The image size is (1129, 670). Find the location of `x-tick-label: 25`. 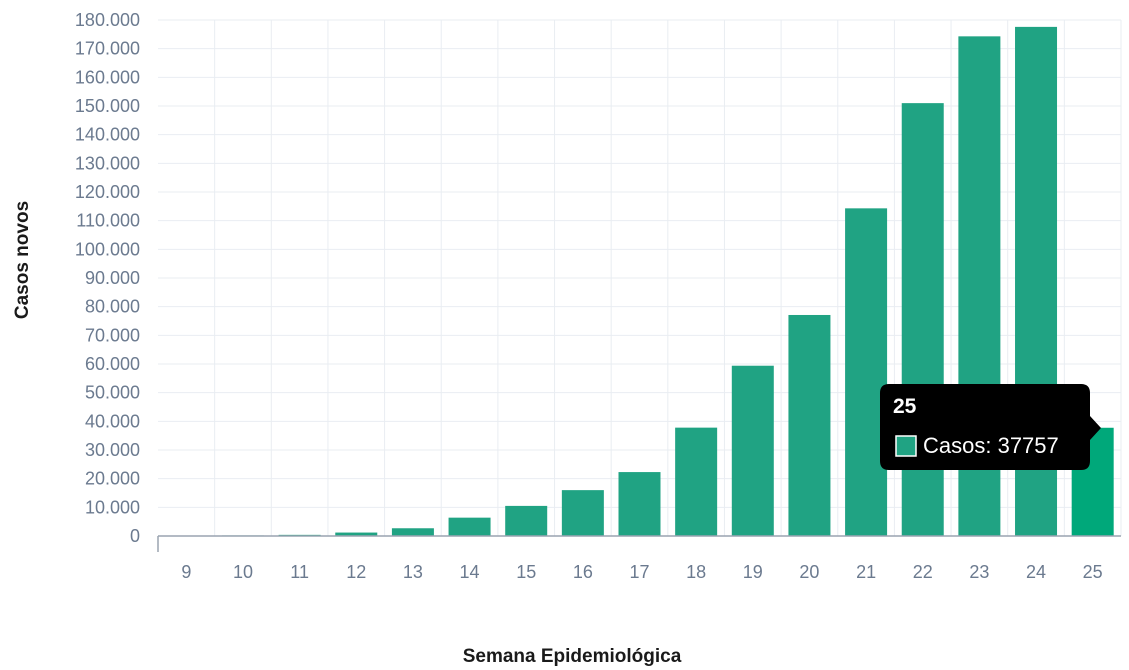

x-tick-label: 25 is located at coordinates (1093, 572).